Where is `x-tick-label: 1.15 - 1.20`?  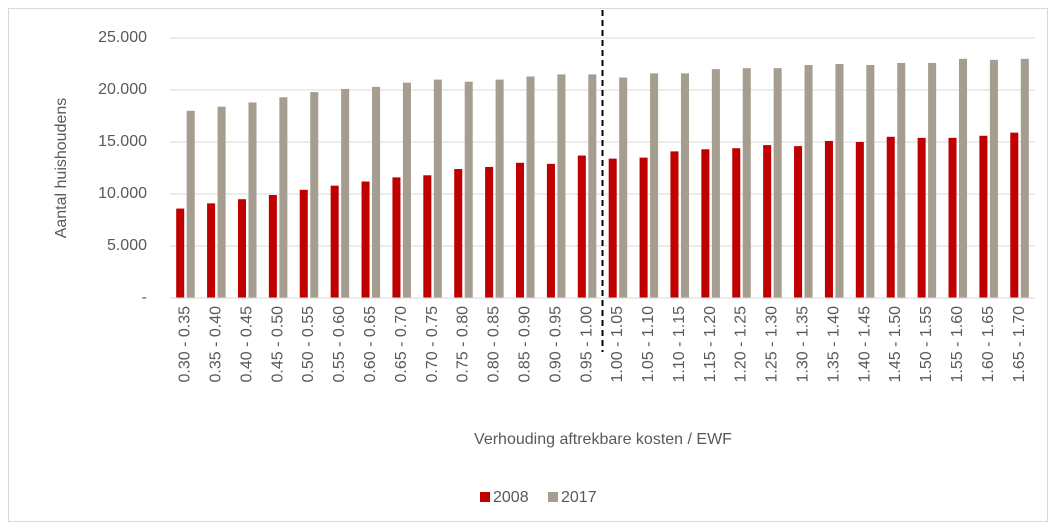
x-tick-label: 1.15 - 1.20 is located at coordinates (710, 344).